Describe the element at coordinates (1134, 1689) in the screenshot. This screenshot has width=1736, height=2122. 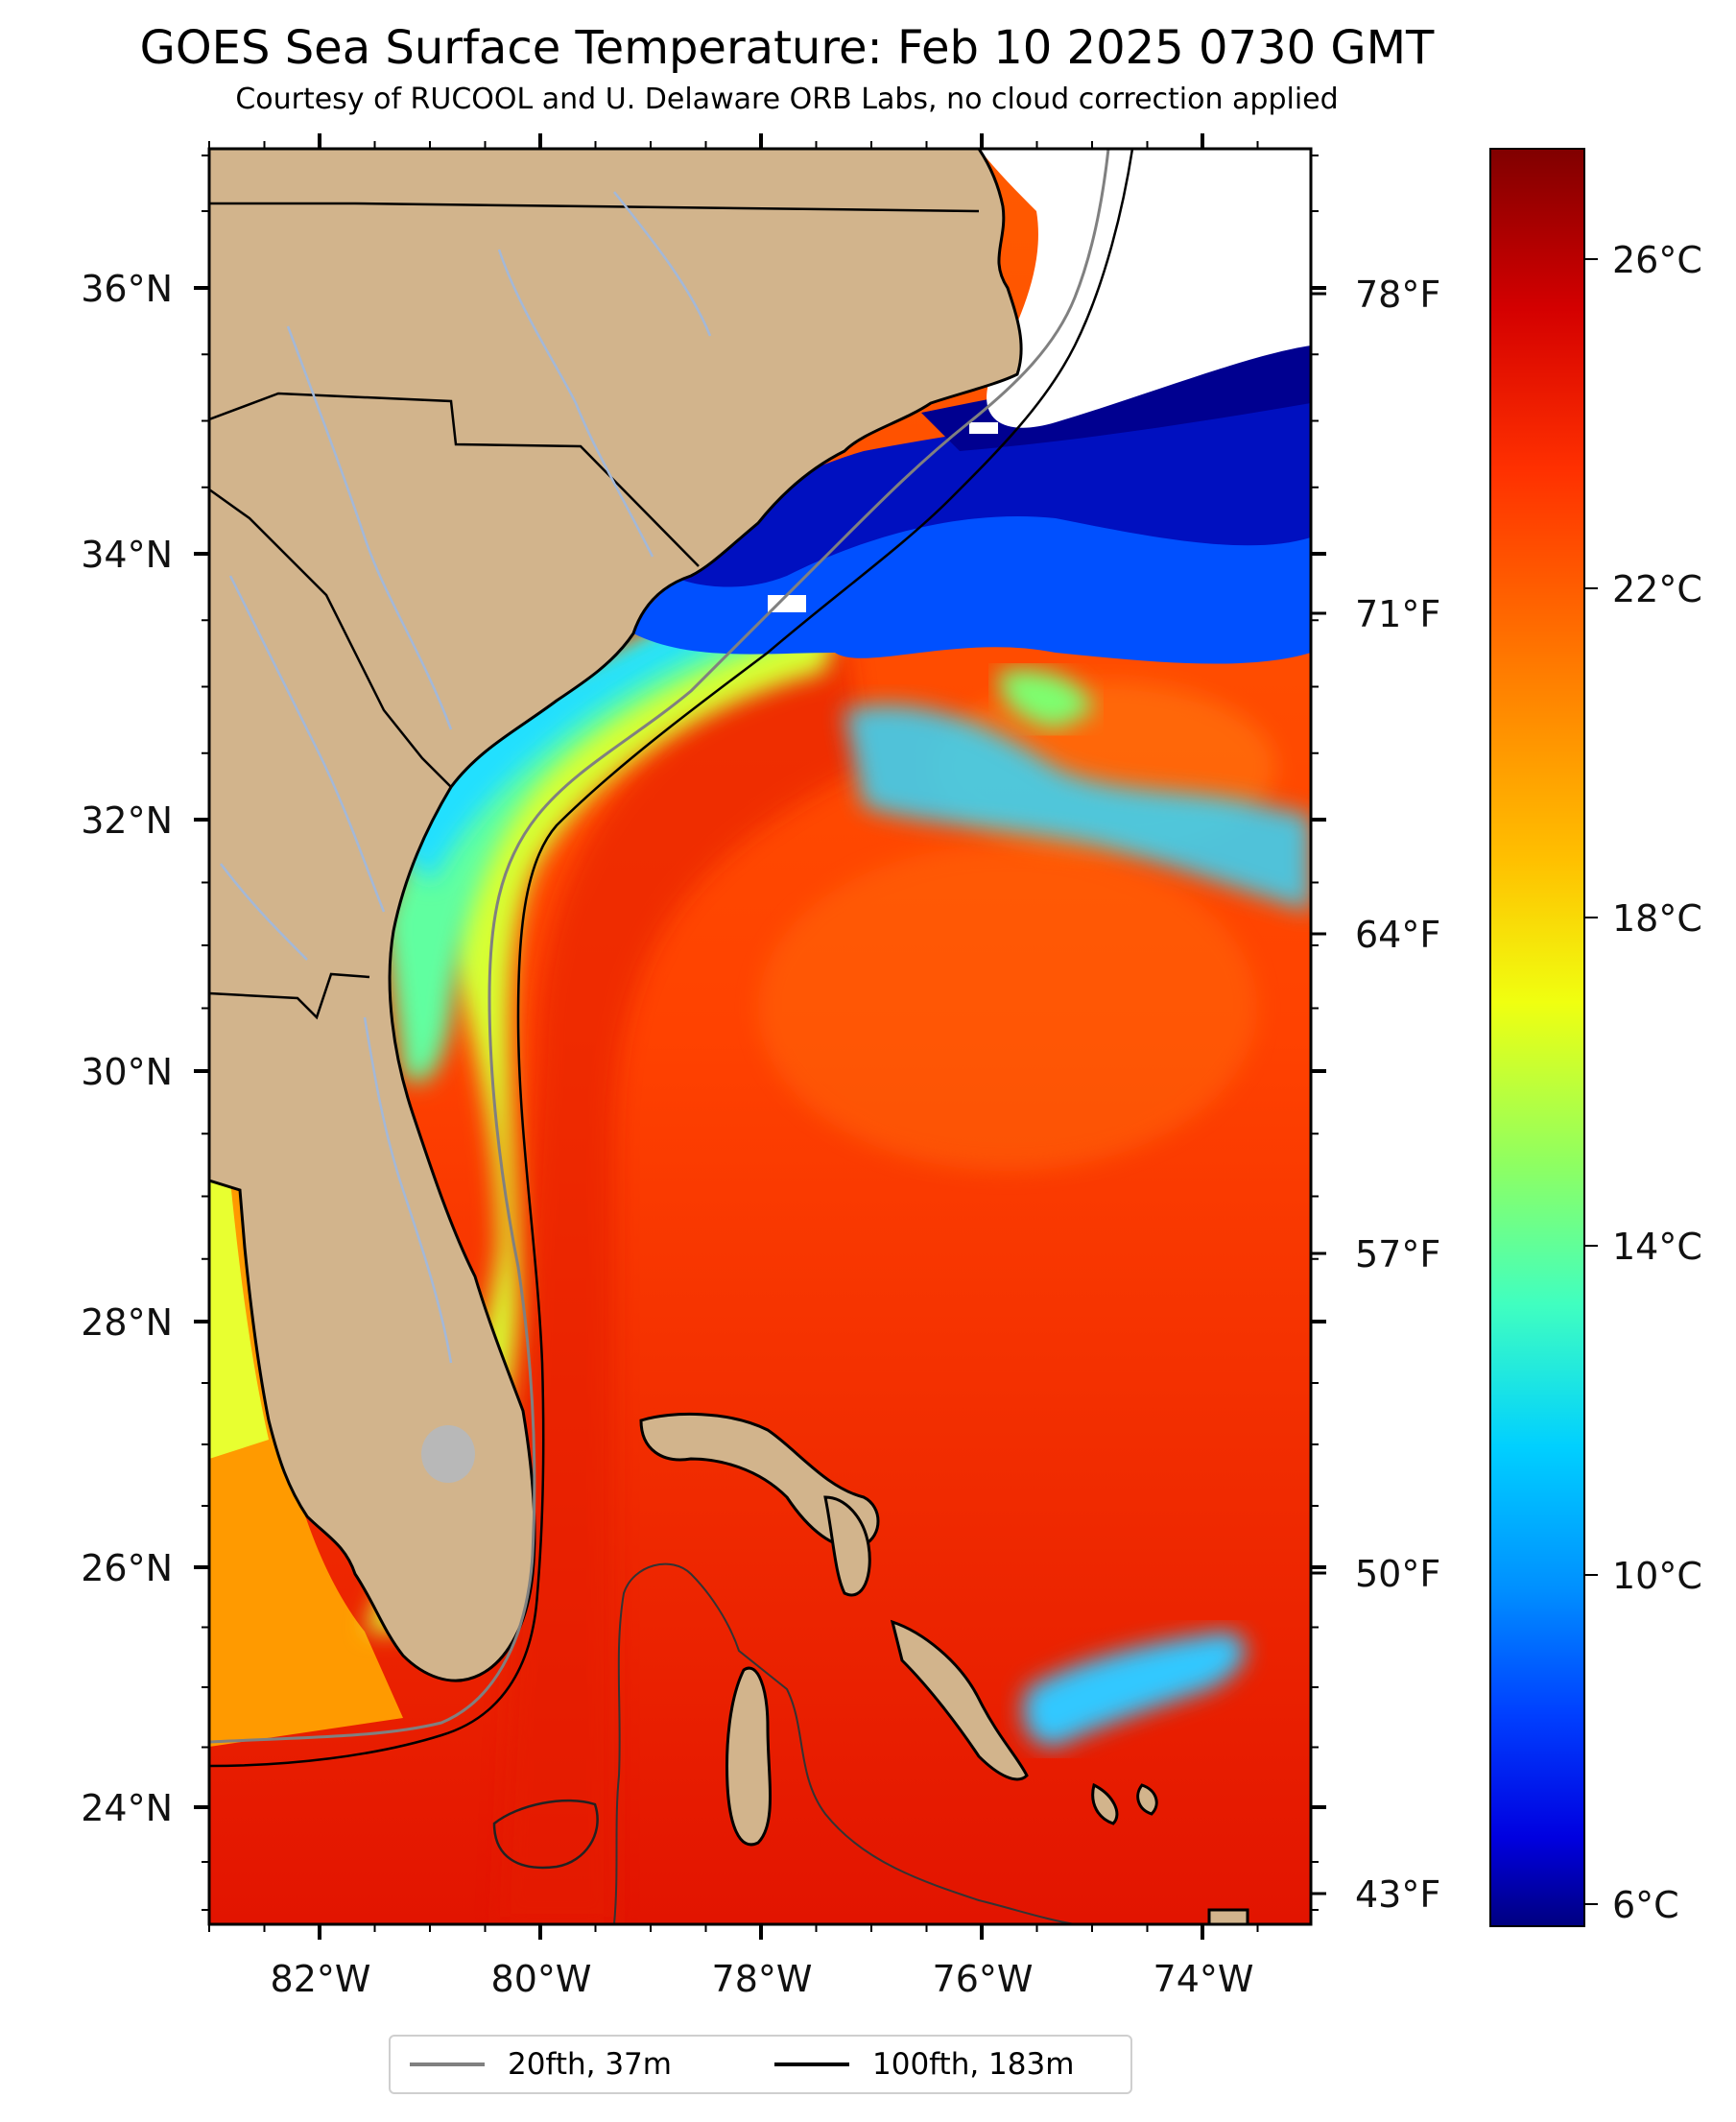
I see `cool-patch` at that location.